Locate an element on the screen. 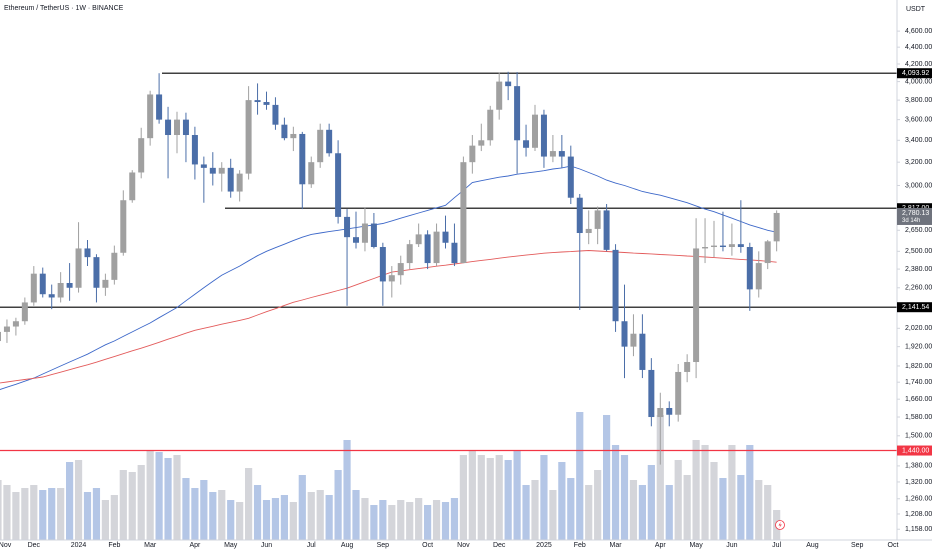 The image size is (932, 550). y-tick-label: 1,740.00 is located at coordinates (918, 382).